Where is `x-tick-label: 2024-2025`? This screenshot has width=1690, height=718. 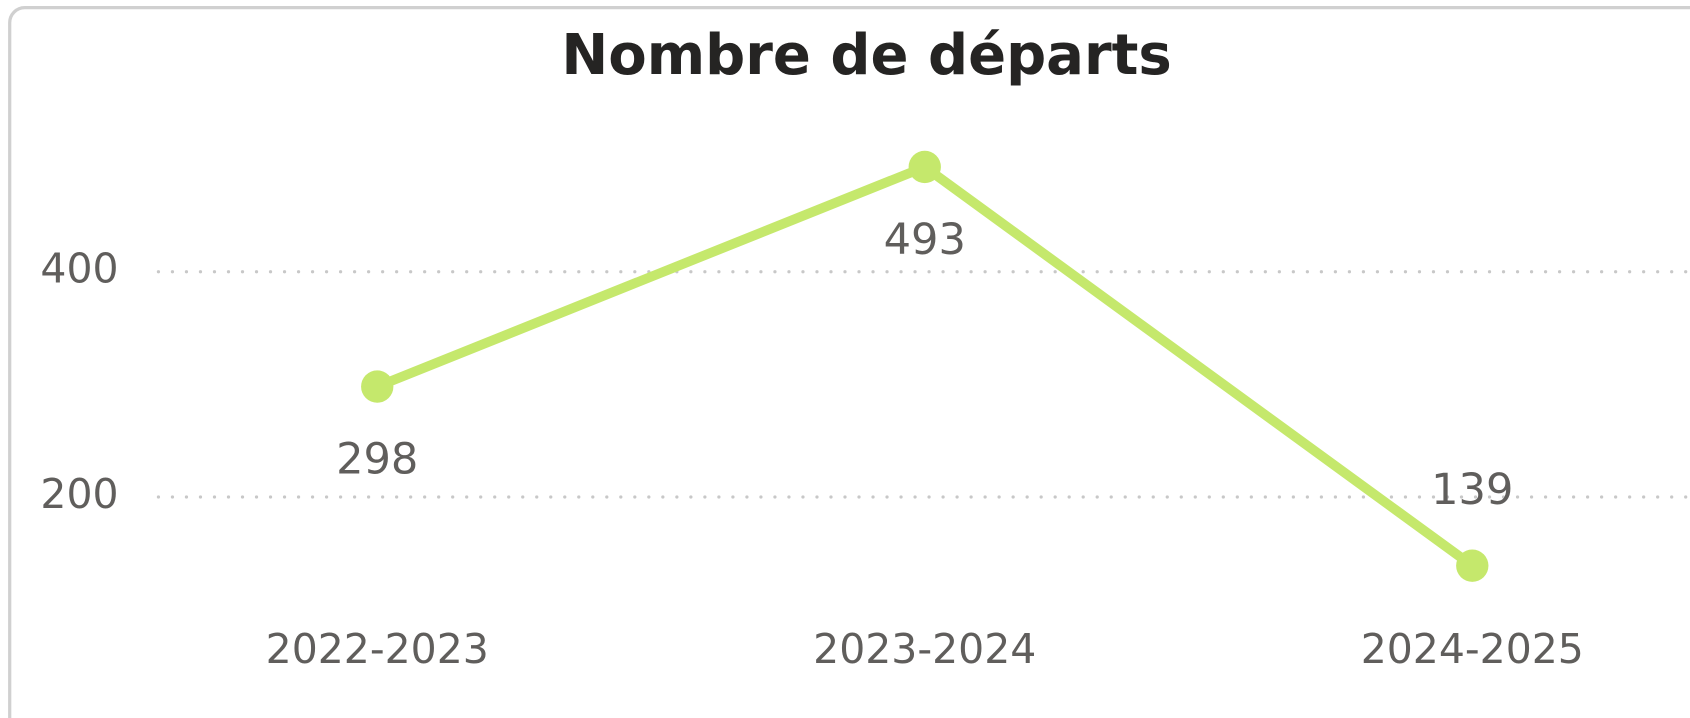 x-tick-label: 2024-2025 is located at coordinates (1472, 649).